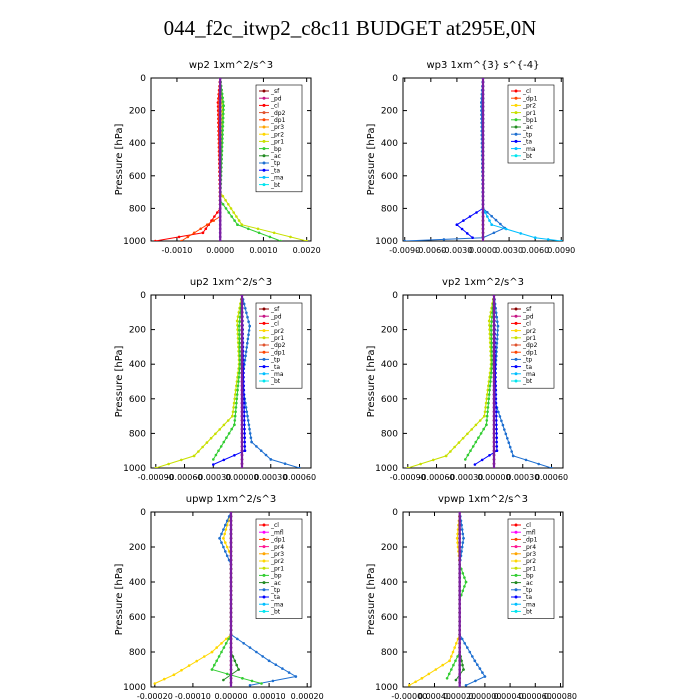 The image size is (700, 700). What do you see at coordinates (134, 242) in the screenshot?
I see `y-tick-label: 1000` at bounding box center [134, 242].